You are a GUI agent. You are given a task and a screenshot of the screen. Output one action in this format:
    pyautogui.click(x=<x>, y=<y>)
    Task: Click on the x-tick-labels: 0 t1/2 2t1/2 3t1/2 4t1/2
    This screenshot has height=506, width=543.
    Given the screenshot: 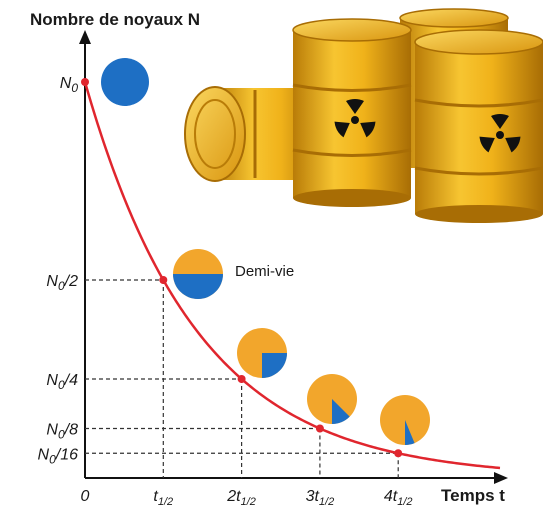 What is the action you would take?
    pyautogui.click(x=247, y=497)
    